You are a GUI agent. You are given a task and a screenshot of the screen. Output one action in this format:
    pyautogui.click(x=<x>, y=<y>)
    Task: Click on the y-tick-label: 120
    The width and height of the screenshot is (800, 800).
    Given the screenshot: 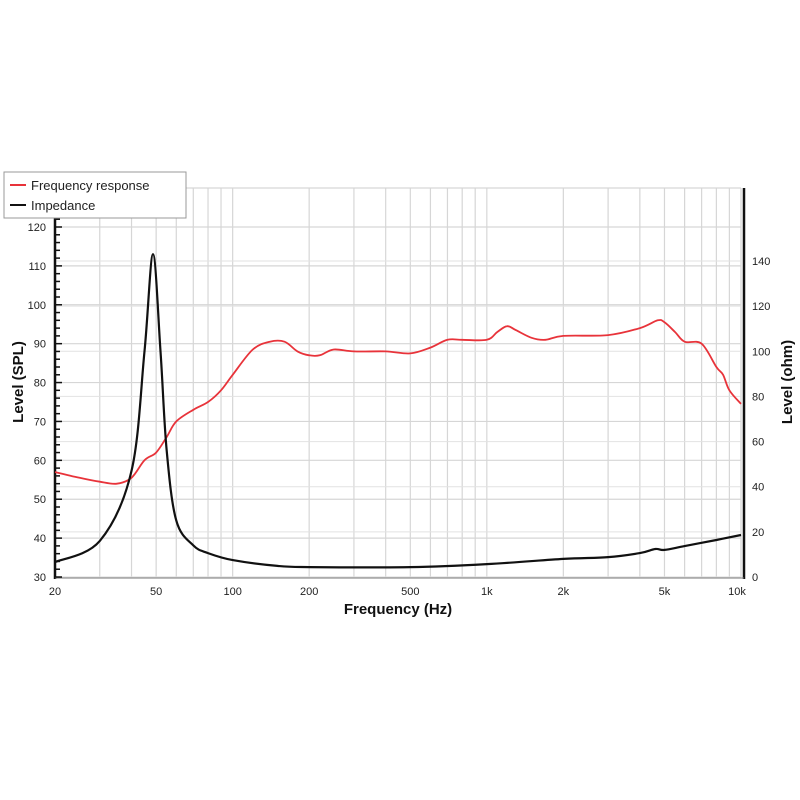 What is the action you would take?
    pyautogui.click(x=37, y=228)
    